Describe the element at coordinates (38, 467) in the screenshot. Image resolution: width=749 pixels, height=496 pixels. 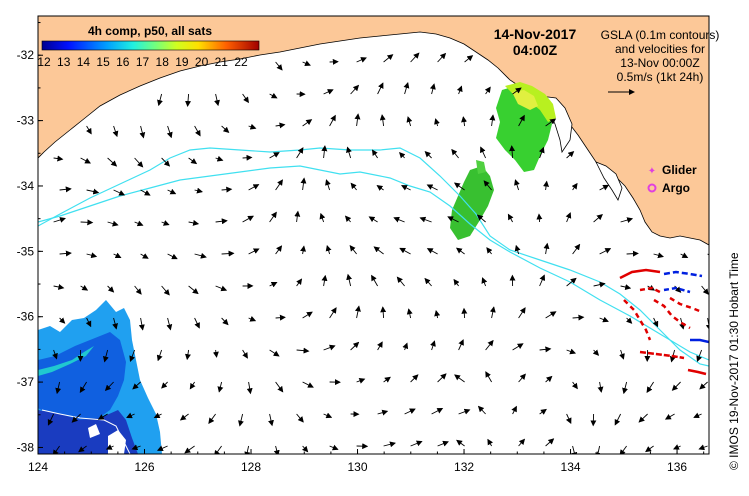
I see `x-tick-label: 124` at that location.